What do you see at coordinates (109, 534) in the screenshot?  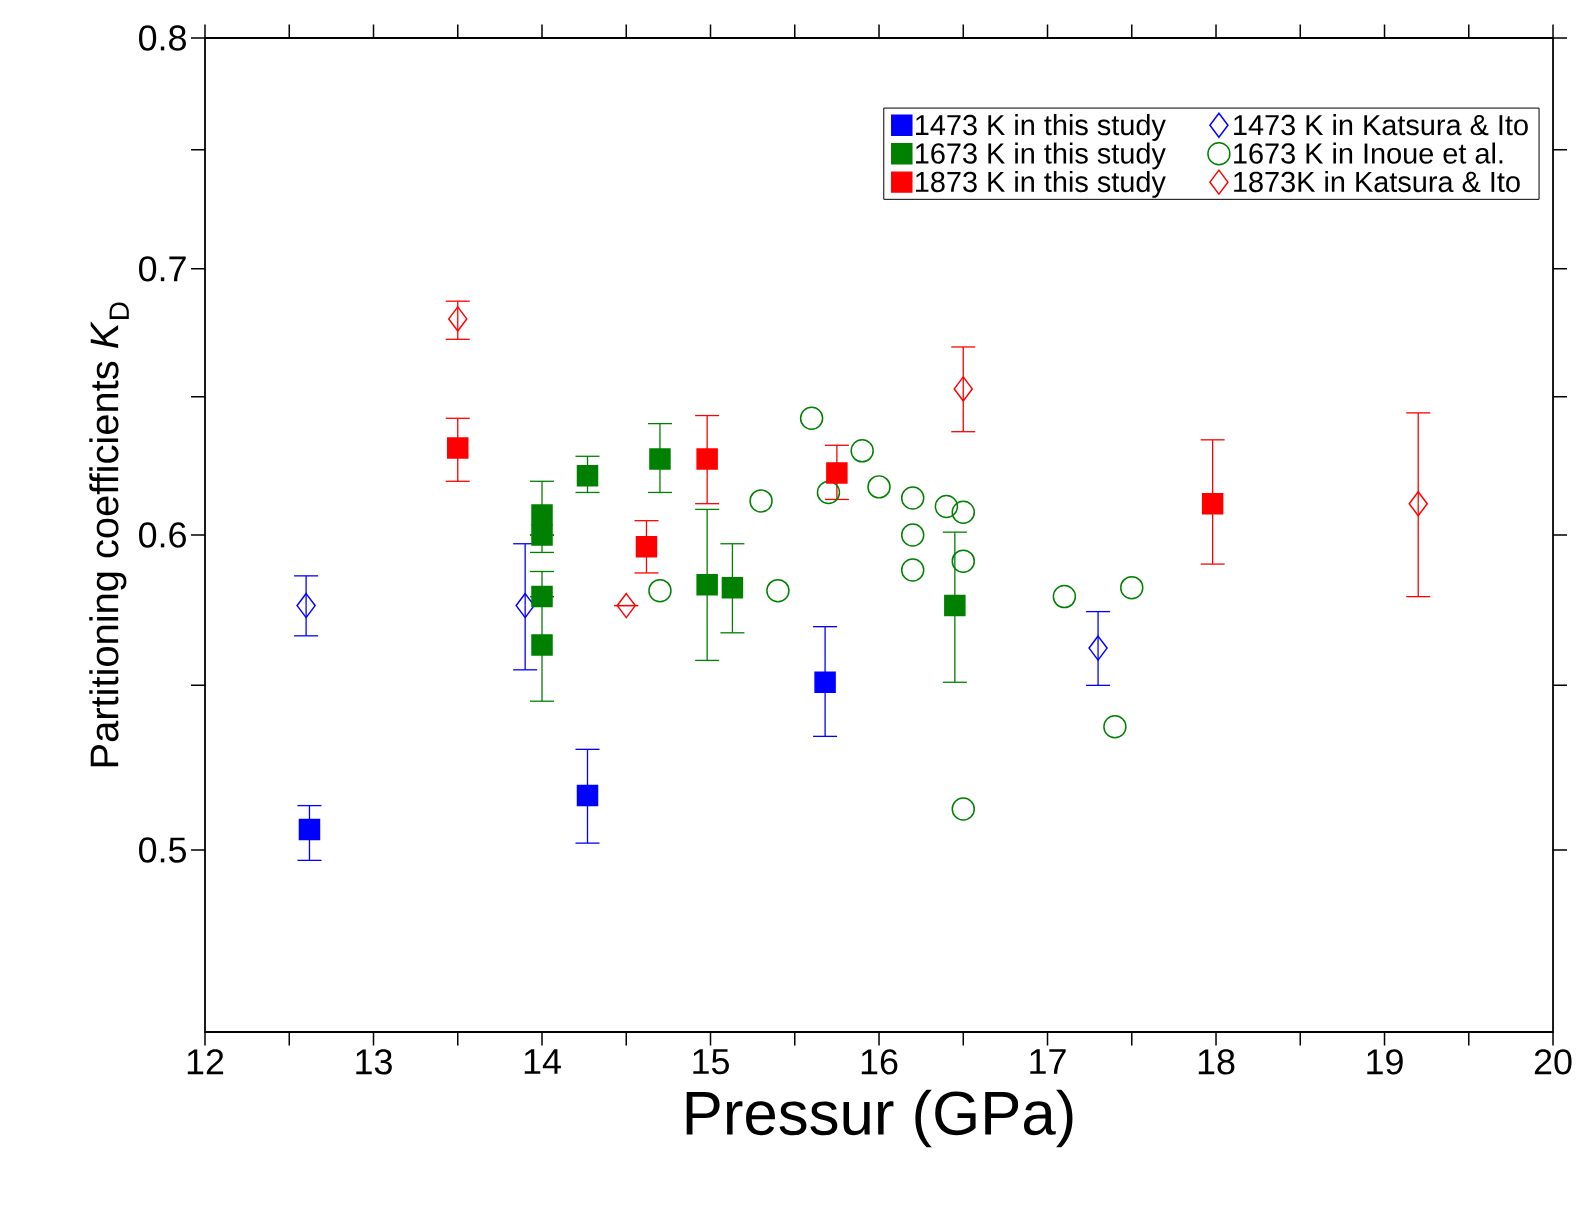 I see `y-axis-title: Partitioning coefficients K$_{D}$` at bounding box center [109, 534].